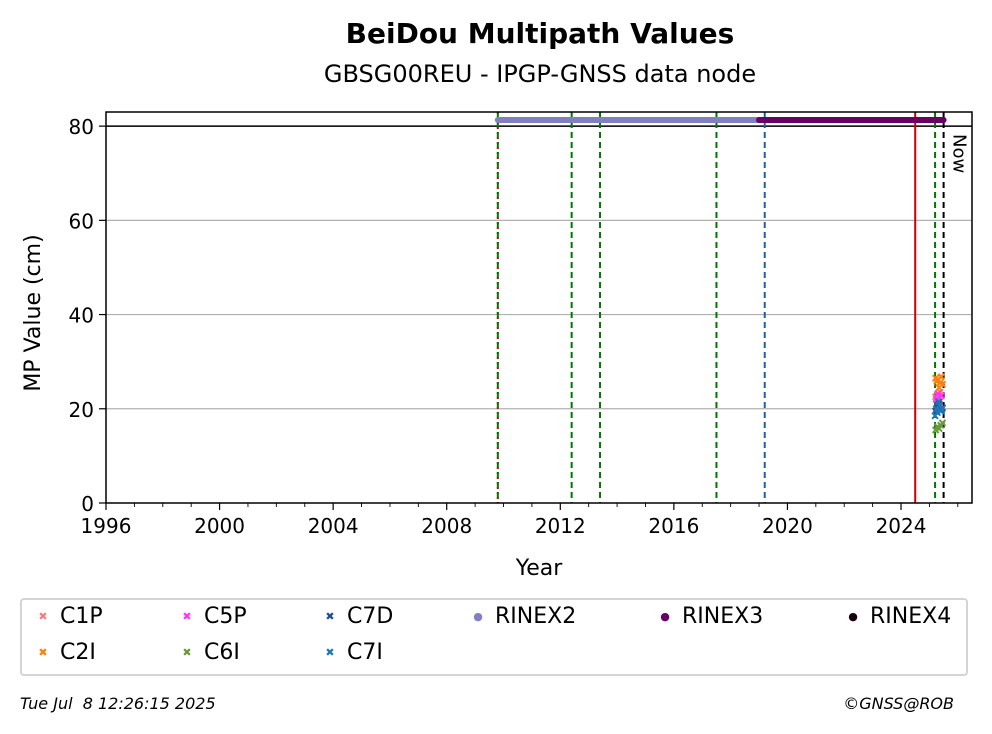 This screenshot has width=992, height=734. What do you see at coordinates (222, 652) in the screenshot?
I see `legend-label-c6i: C6I` at bounding box center [222, 652].